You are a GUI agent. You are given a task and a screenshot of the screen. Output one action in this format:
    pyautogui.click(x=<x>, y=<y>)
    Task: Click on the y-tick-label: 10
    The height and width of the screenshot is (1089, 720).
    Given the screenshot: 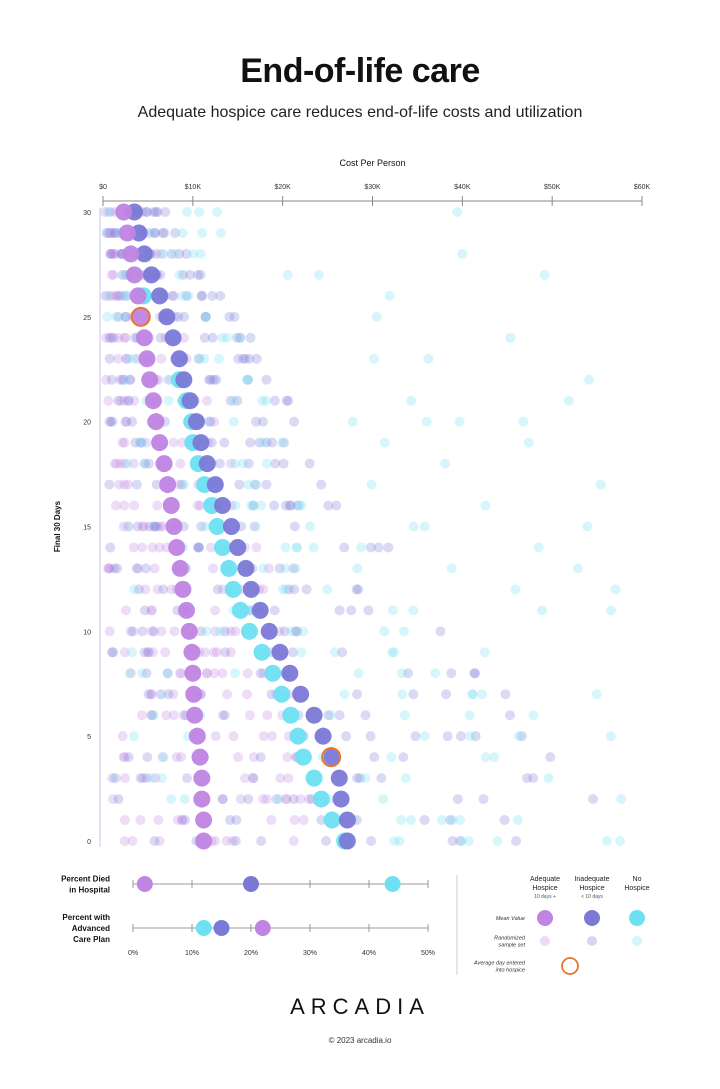 What is the action you would take?
    pyautogui.click(x=87, y=632)
    